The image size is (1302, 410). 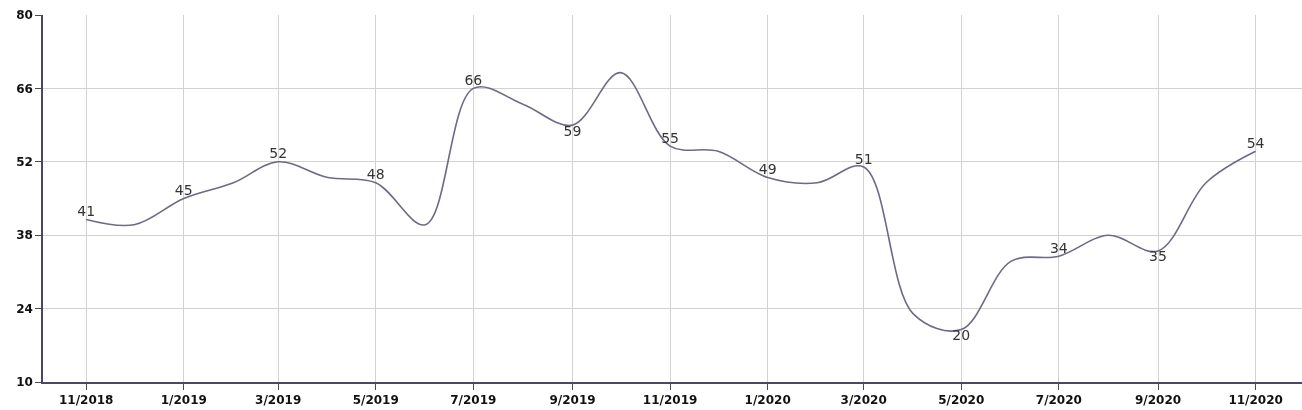 What do you see at coordinates (670, 400) in the screenshot?
I see `x-tick-label: 11/2019` at bounding box center [670, 400].